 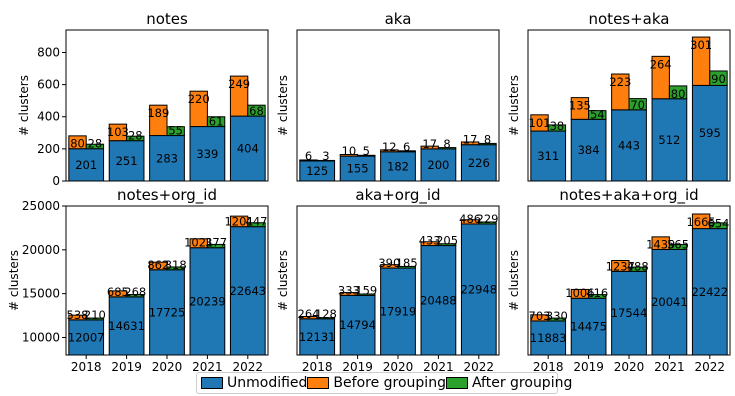 I want to click on panel-4-bar-unmodified-2019, so click(x=126, y=326).